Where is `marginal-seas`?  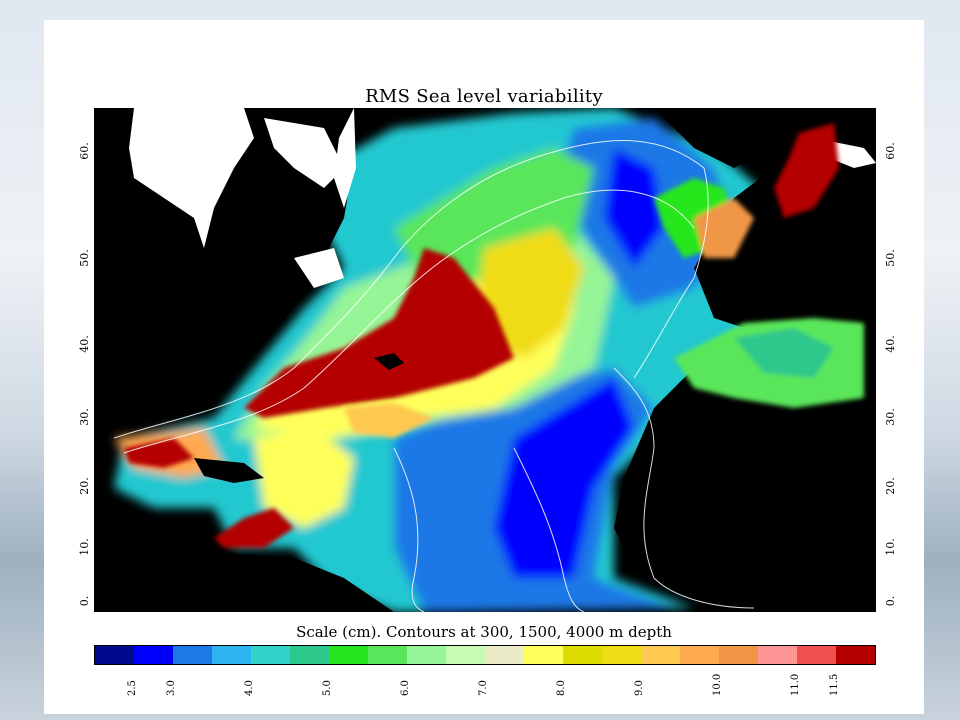
marginal-seas is located at coordinates (759, 265).